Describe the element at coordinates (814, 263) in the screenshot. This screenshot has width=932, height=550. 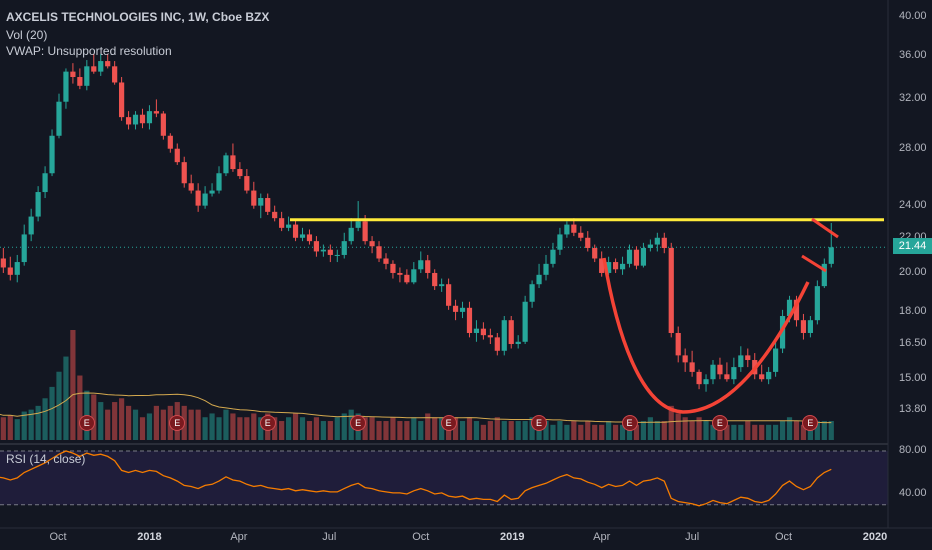
I see `flag-lower-annotation` at that location.